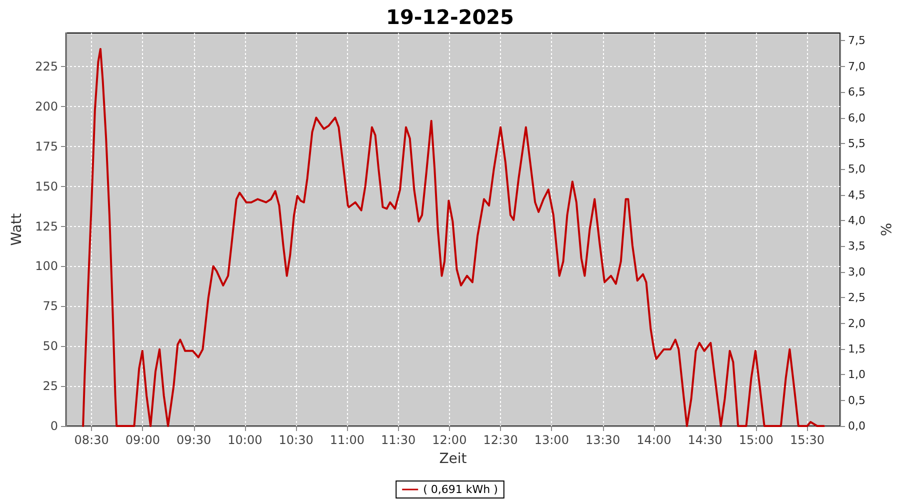 Image resolution: width=900 pixels, height=500 pixels. Describe the element at coordinates (857, 66) in the screenshot. I see `y2-tick-label: 7,0` at that location.